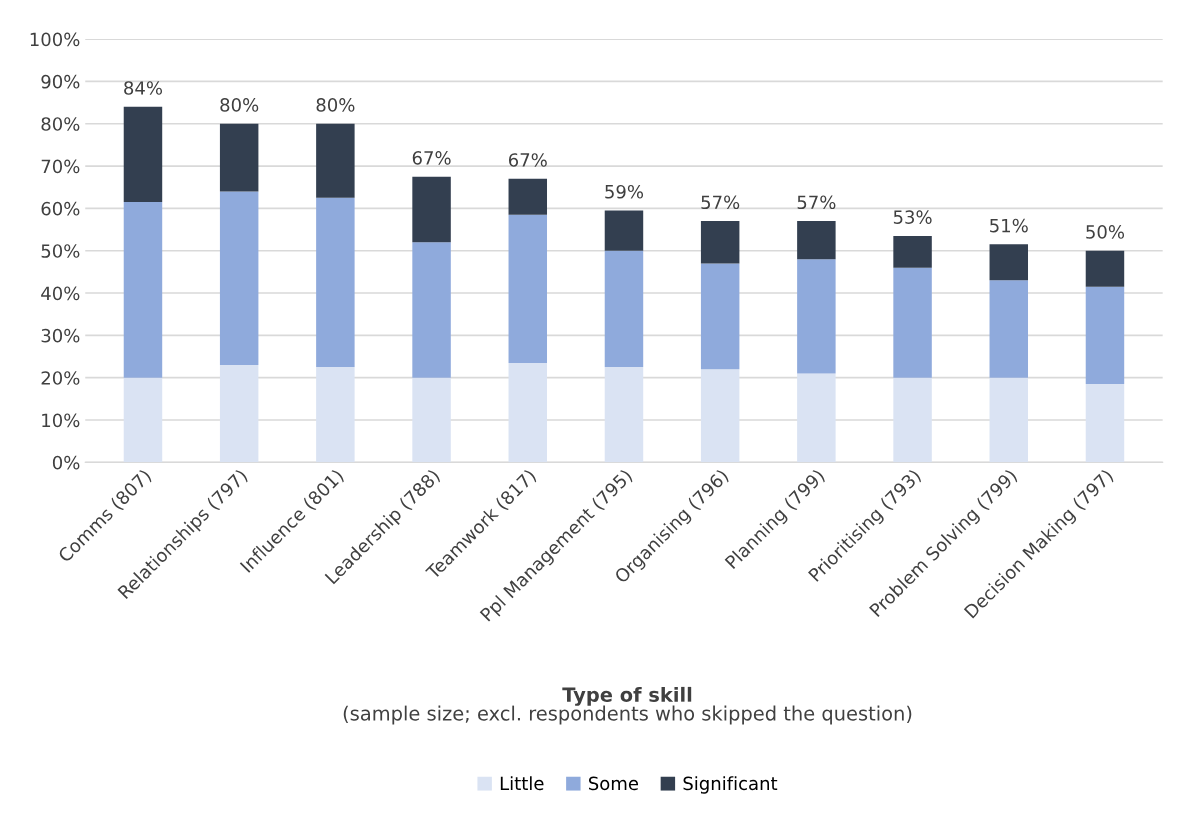 Image resolution: width=1184 pixels, height=814 pixels. Describe the element at coordinates (624, 191) in the screenshot. I see `total-label: 59%` at that location.